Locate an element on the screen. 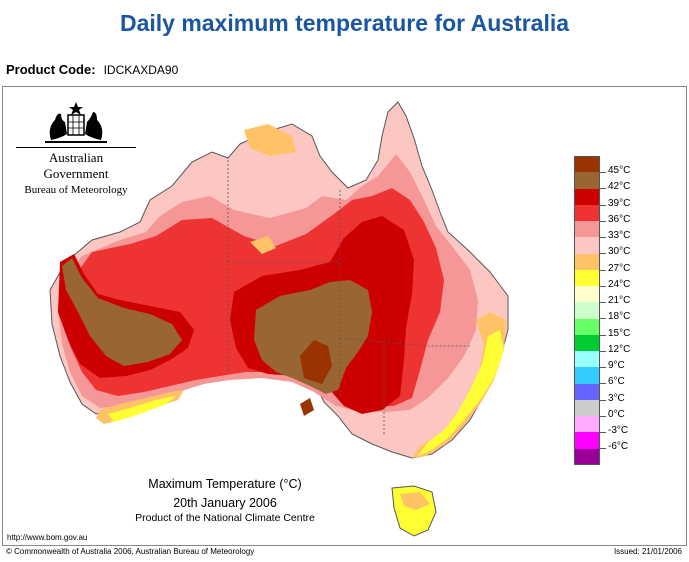 The height and width of the screenshot is (562, 689). legend-label: 0°C is located at coordinates (616, 414).